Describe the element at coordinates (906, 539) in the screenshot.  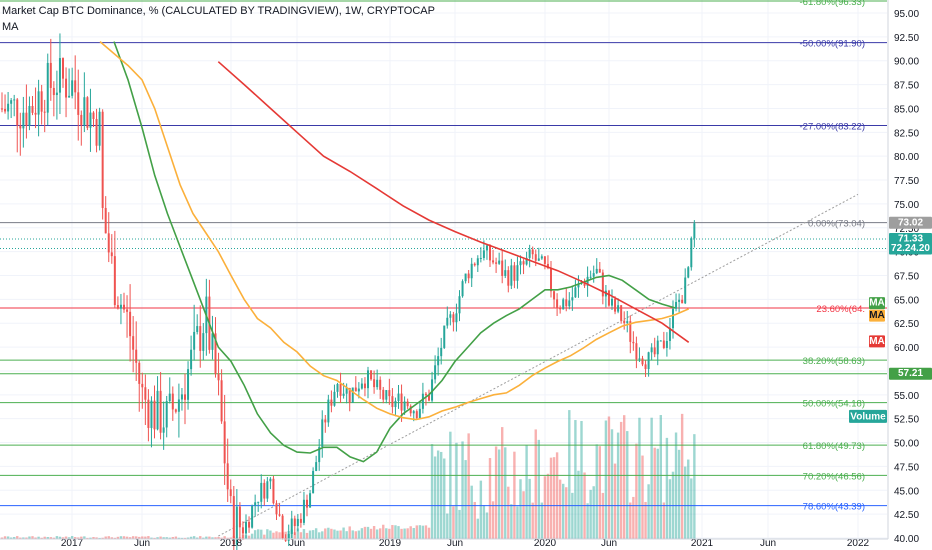
I see `y-tick-label: 40.00` at that location.